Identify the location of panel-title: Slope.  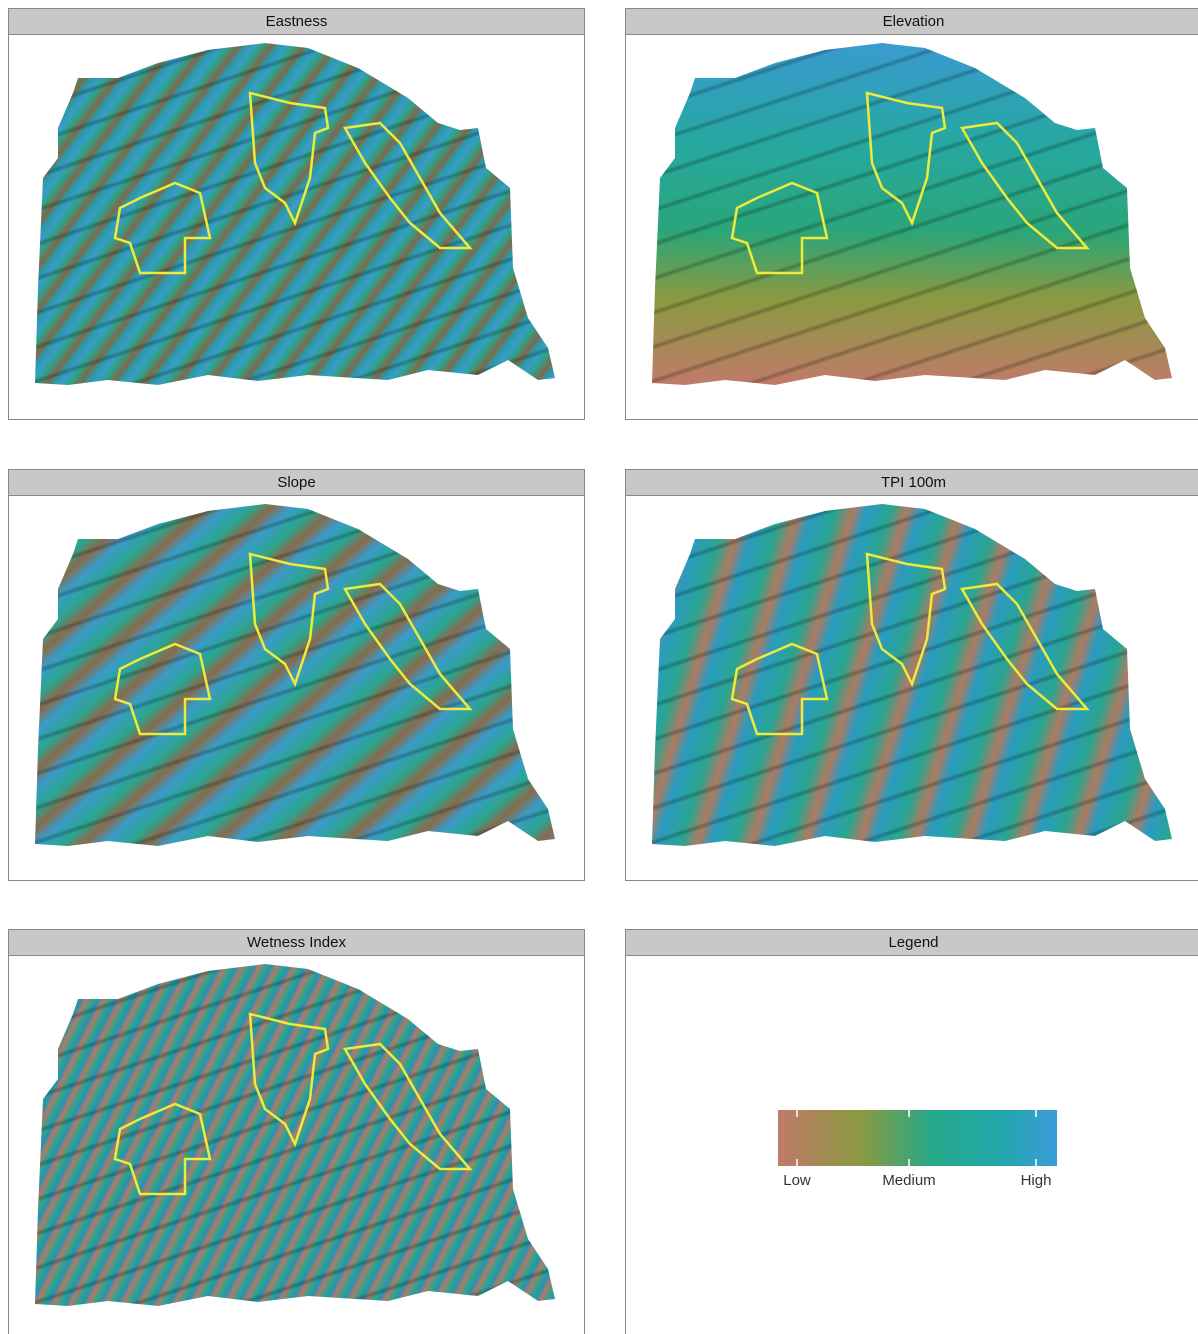
(296, 482).